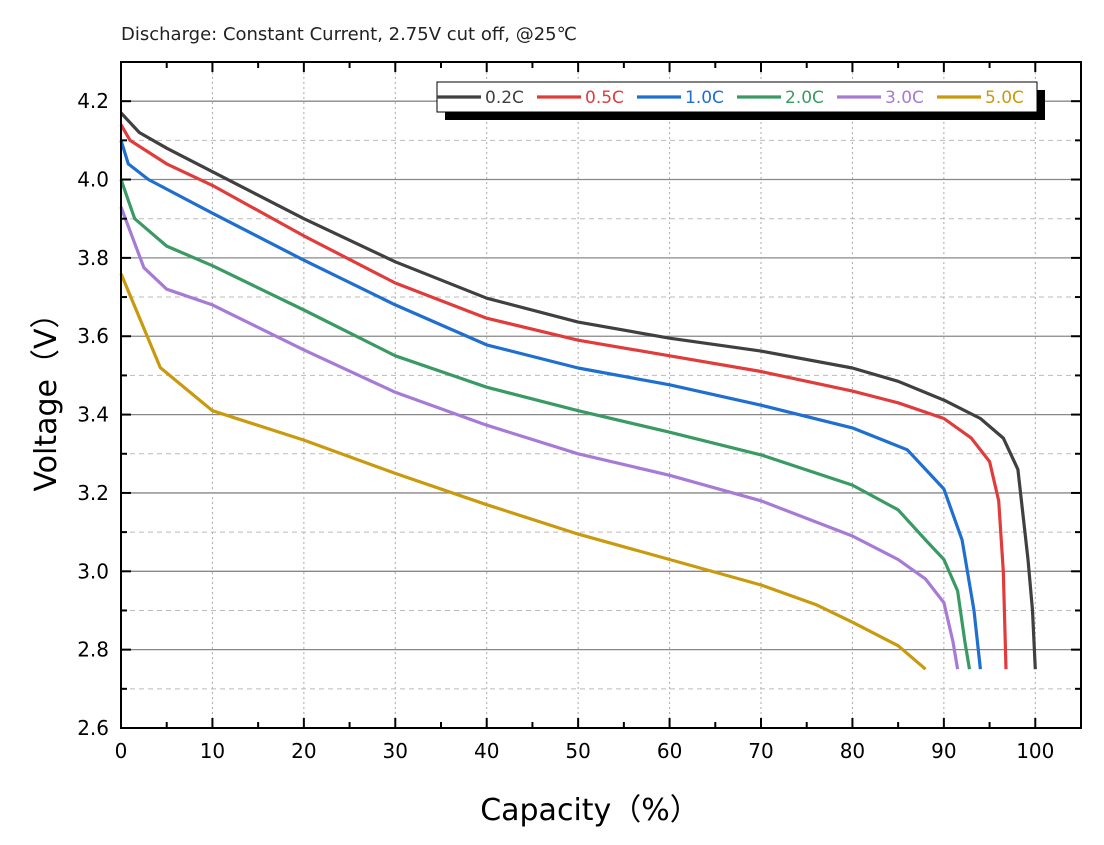 The width and height of the screenshot is (1104, 845). What do you see at coordinates (904, 98) in the screenshot?
I see `legend-label: 3.0C` at bounding box center [904, 98].